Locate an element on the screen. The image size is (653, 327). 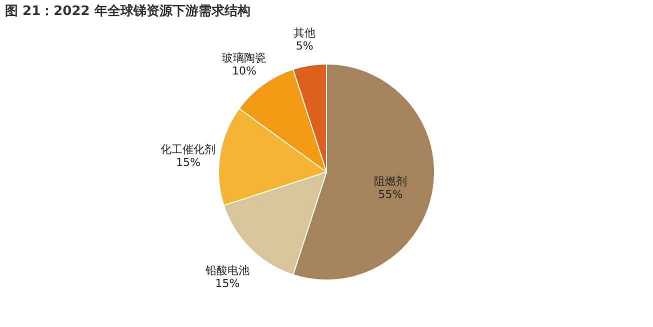
slice-label: 铅酸电池 is located at coordinates (227, 270).